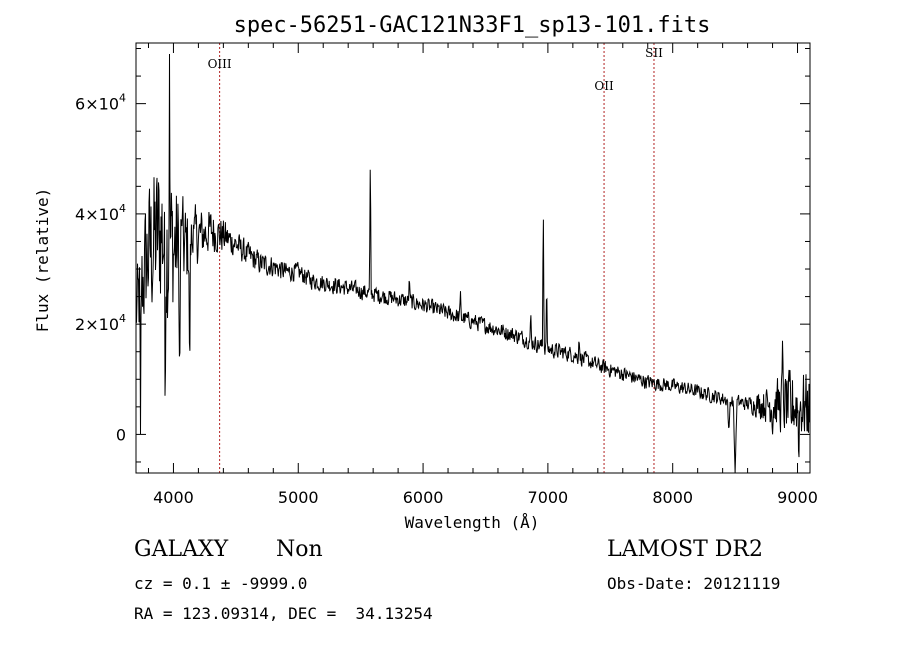 The image size is (900, 649). Describe the element at coordinates (221, 583) in the screenshot. I see `redshift-readout: cz = 0.1 ± -9999.0` at that location.